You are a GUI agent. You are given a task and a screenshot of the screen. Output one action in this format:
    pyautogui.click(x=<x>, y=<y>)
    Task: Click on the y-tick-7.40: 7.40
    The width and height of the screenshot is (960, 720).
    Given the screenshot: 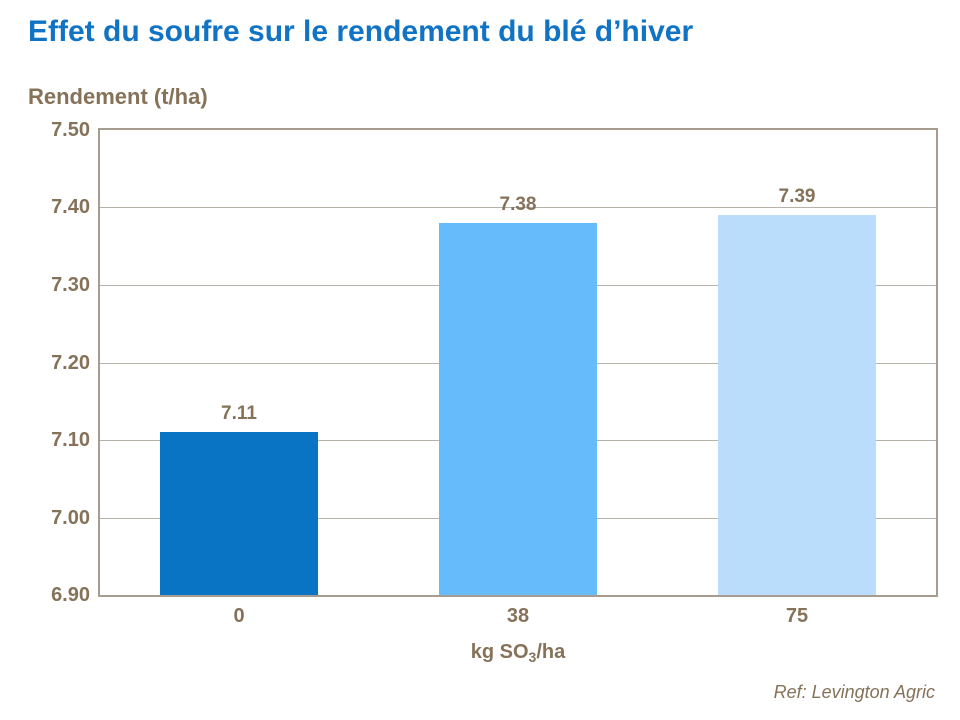 What is the action you would take?
    pyautogui.click(x=70, y=207)
    